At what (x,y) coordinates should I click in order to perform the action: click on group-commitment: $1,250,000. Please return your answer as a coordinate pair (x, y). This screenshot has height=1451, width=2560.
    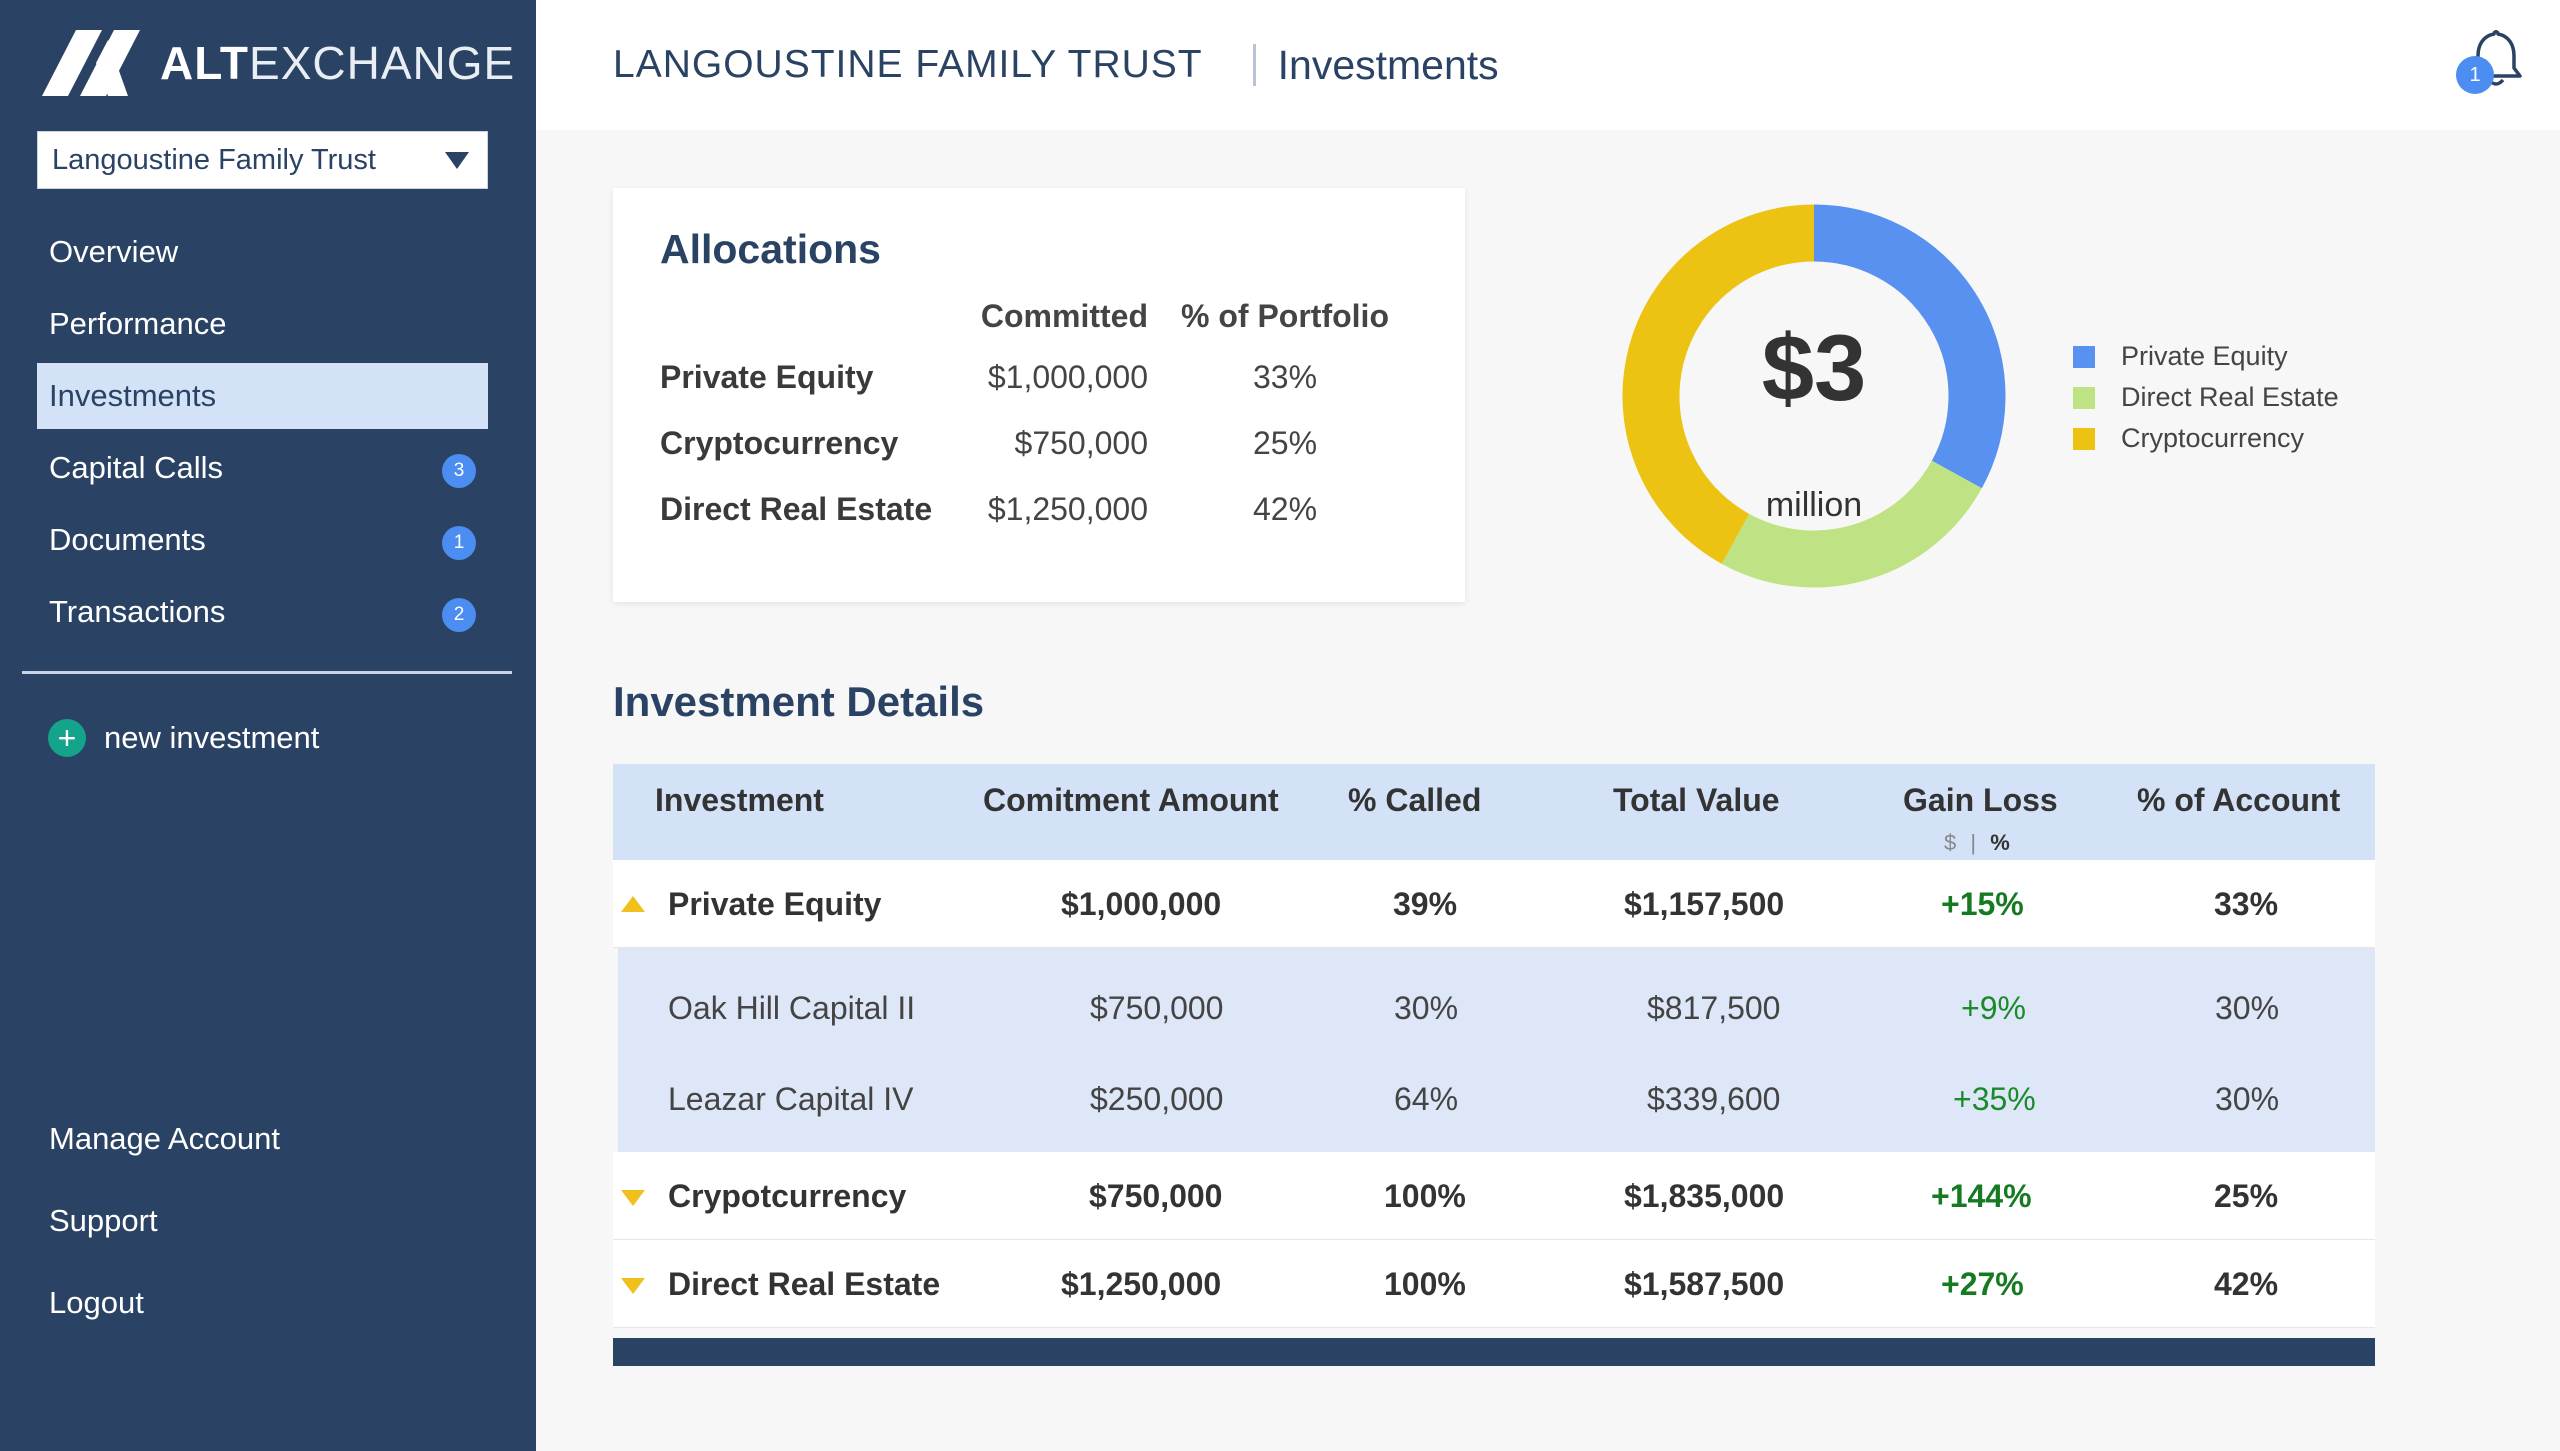
    Looking at the image, I should click on (1141, 1284).